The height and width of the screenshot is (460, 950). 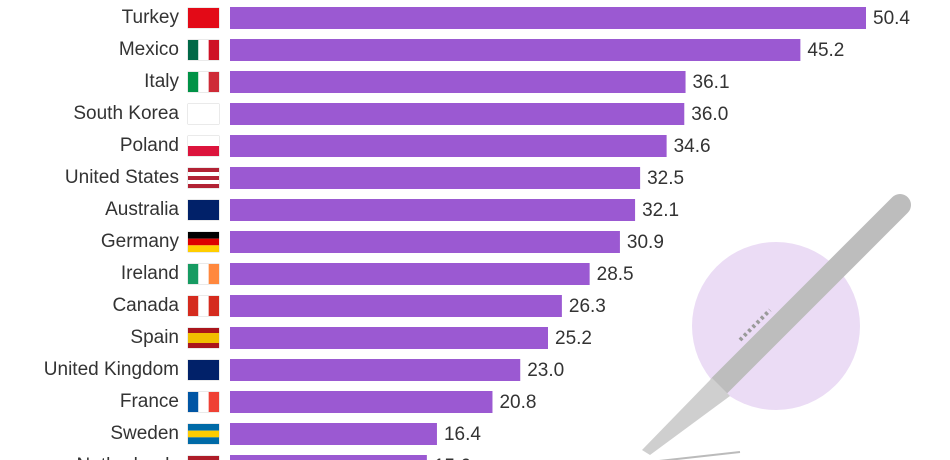 What do you see at coordinates (122, 177) in the screenshot?
I see `category-label: United States` at bounding box center [122, 177].